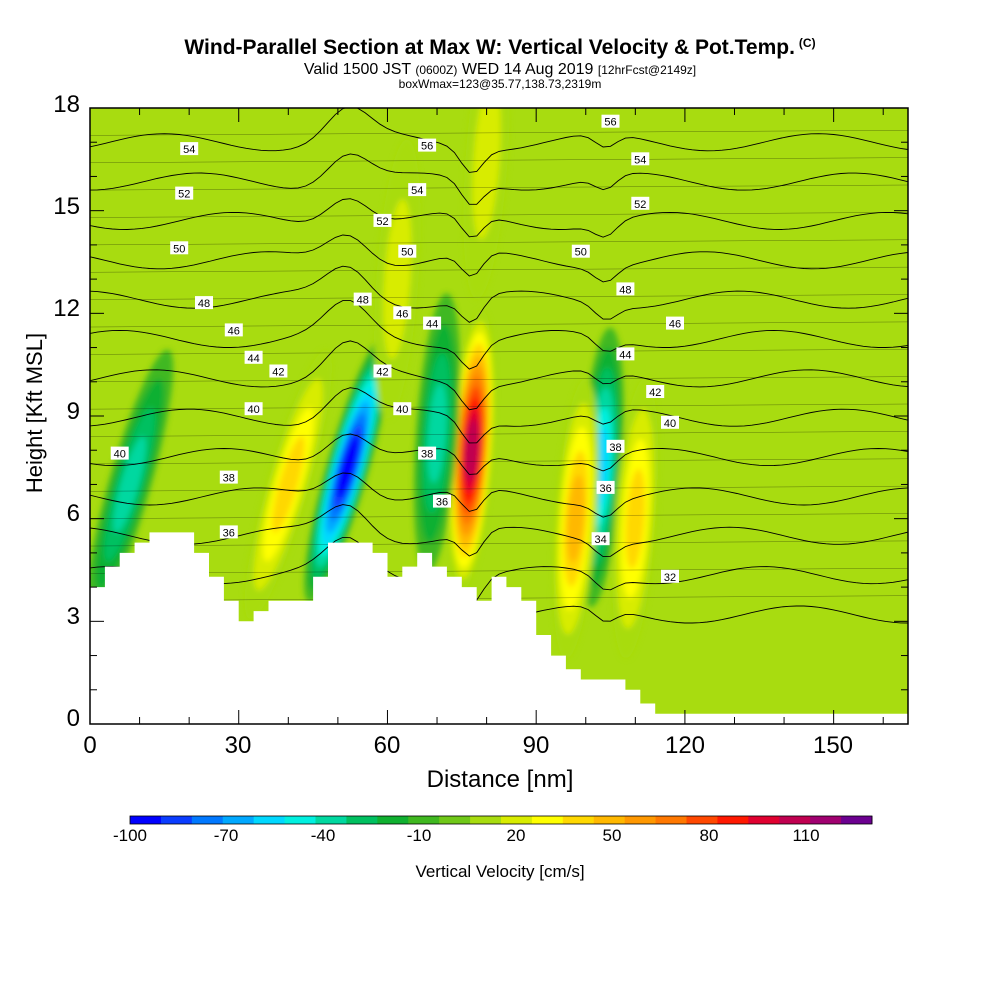 This screenshot has height=1000, width=1000. I want to click on colorbar-tick-label: 20, so click(516, 835).